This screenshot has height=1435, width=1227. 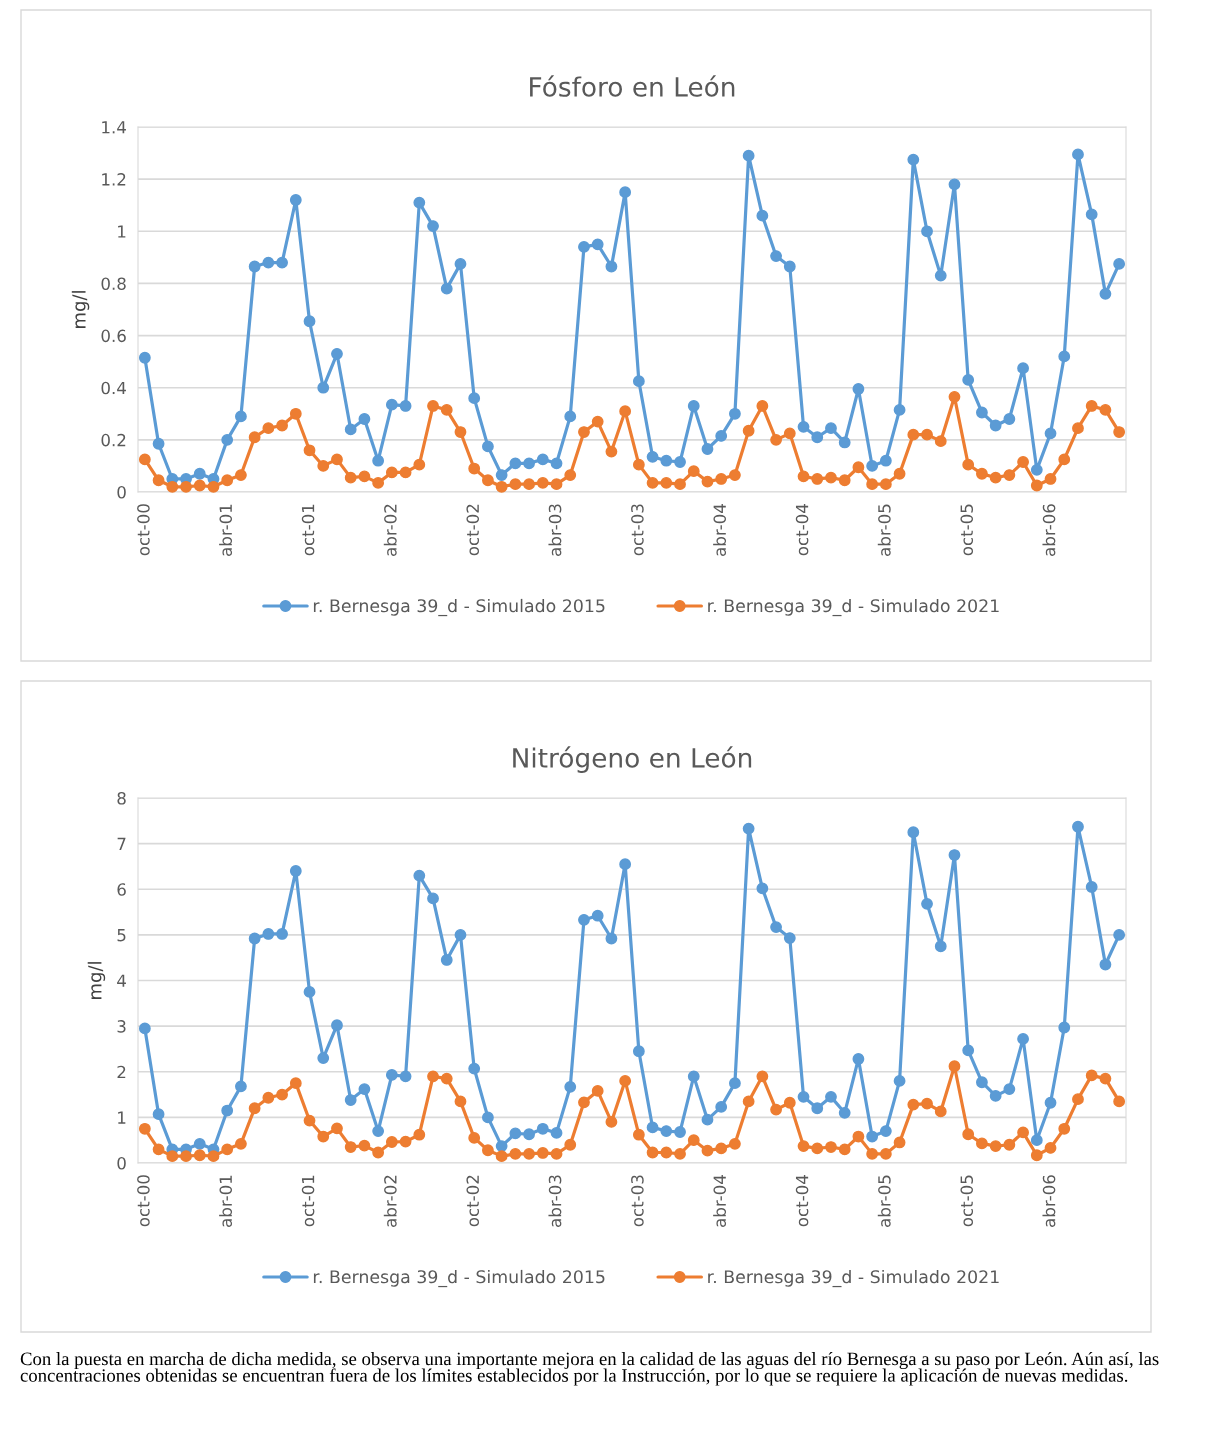 I want to click on chart-title: Nitrógeno en León, so click(x=632, y=759).